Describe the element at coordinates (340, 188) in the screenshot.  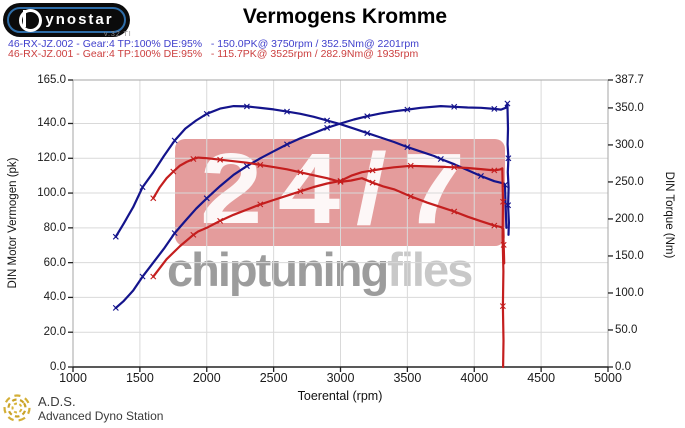
I see `watermark-247-text: 24/7` at that location.